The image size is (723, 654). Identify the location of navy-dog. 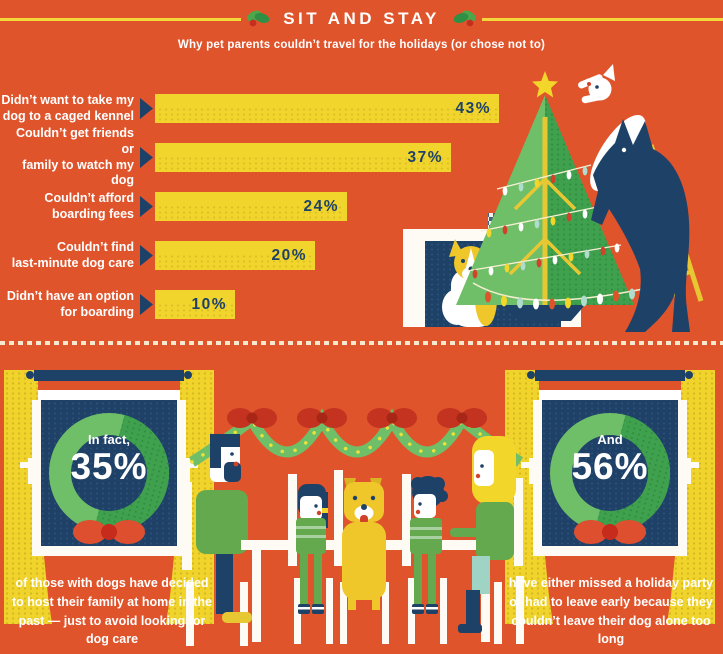
(640, 225).